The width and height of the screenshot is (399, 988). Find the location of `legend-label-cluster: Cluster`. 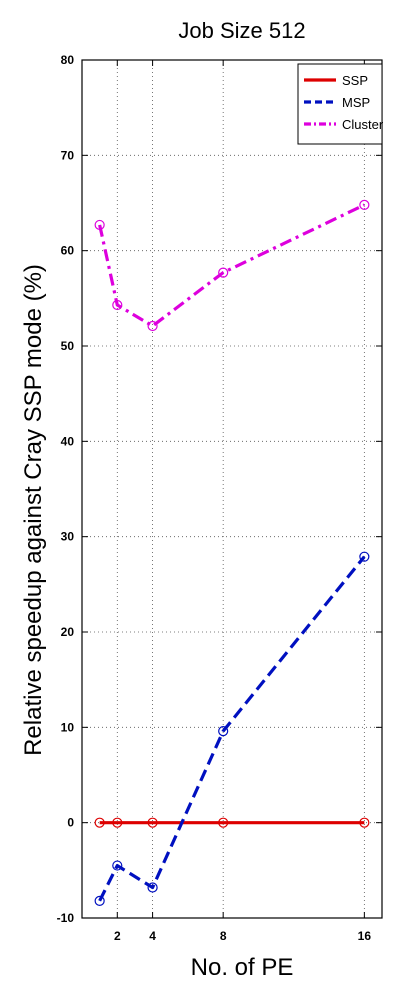

legend-label-cluster: Cluster is located at coordinates (363, 124).